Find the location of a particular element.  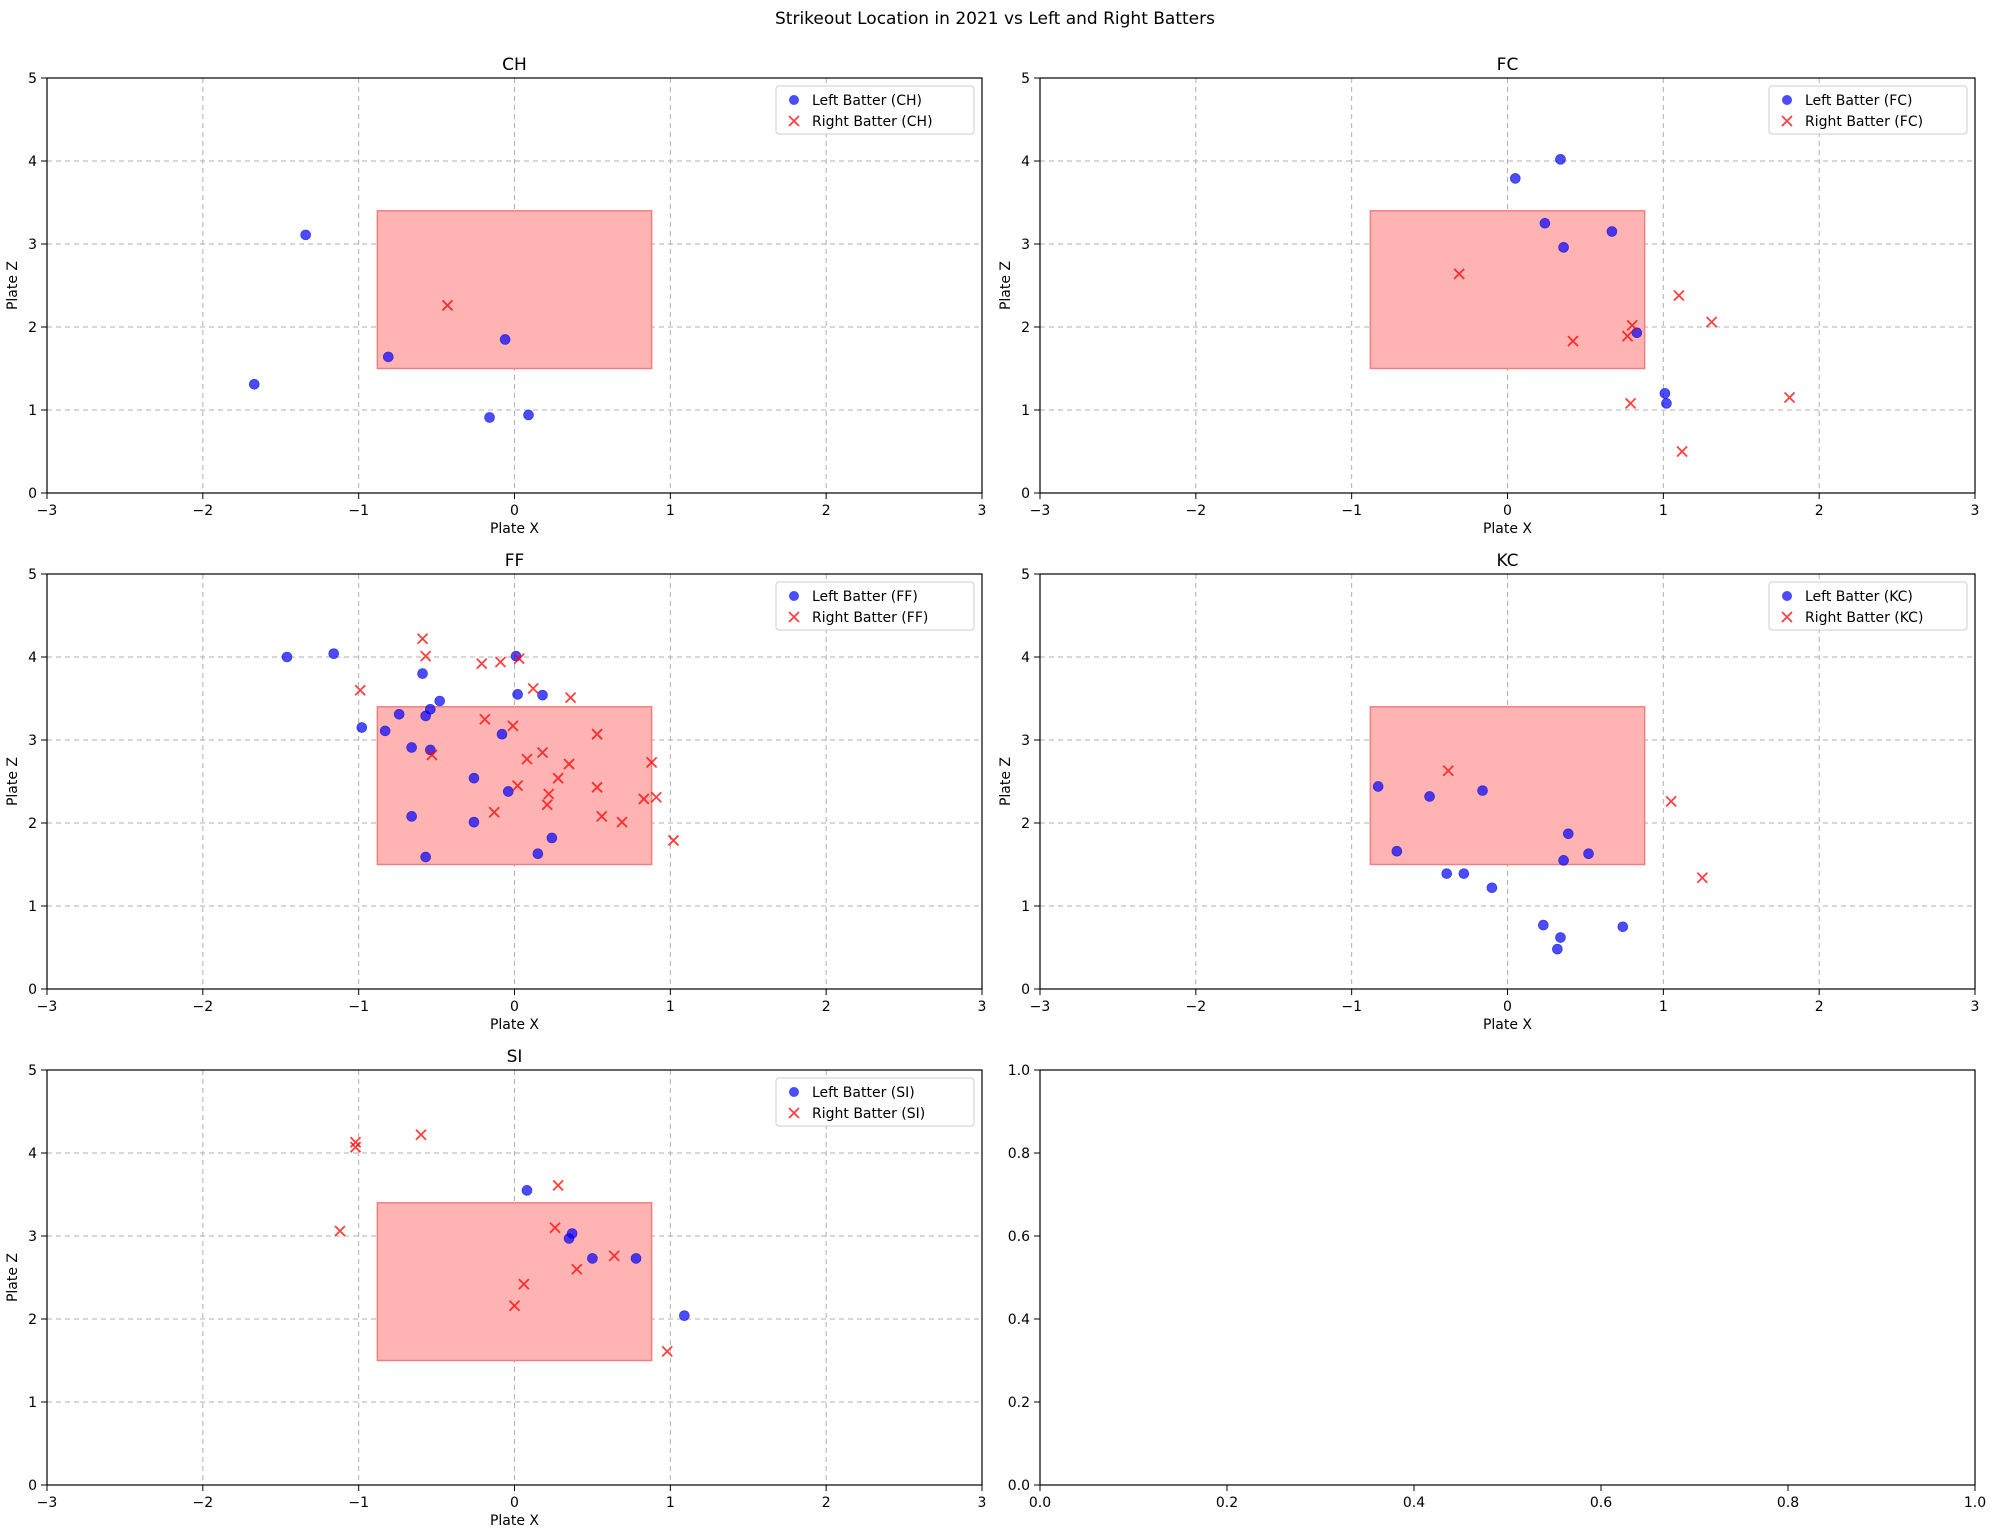

legend-label: Left Batter (CH) is located at coordinates (867, 101).